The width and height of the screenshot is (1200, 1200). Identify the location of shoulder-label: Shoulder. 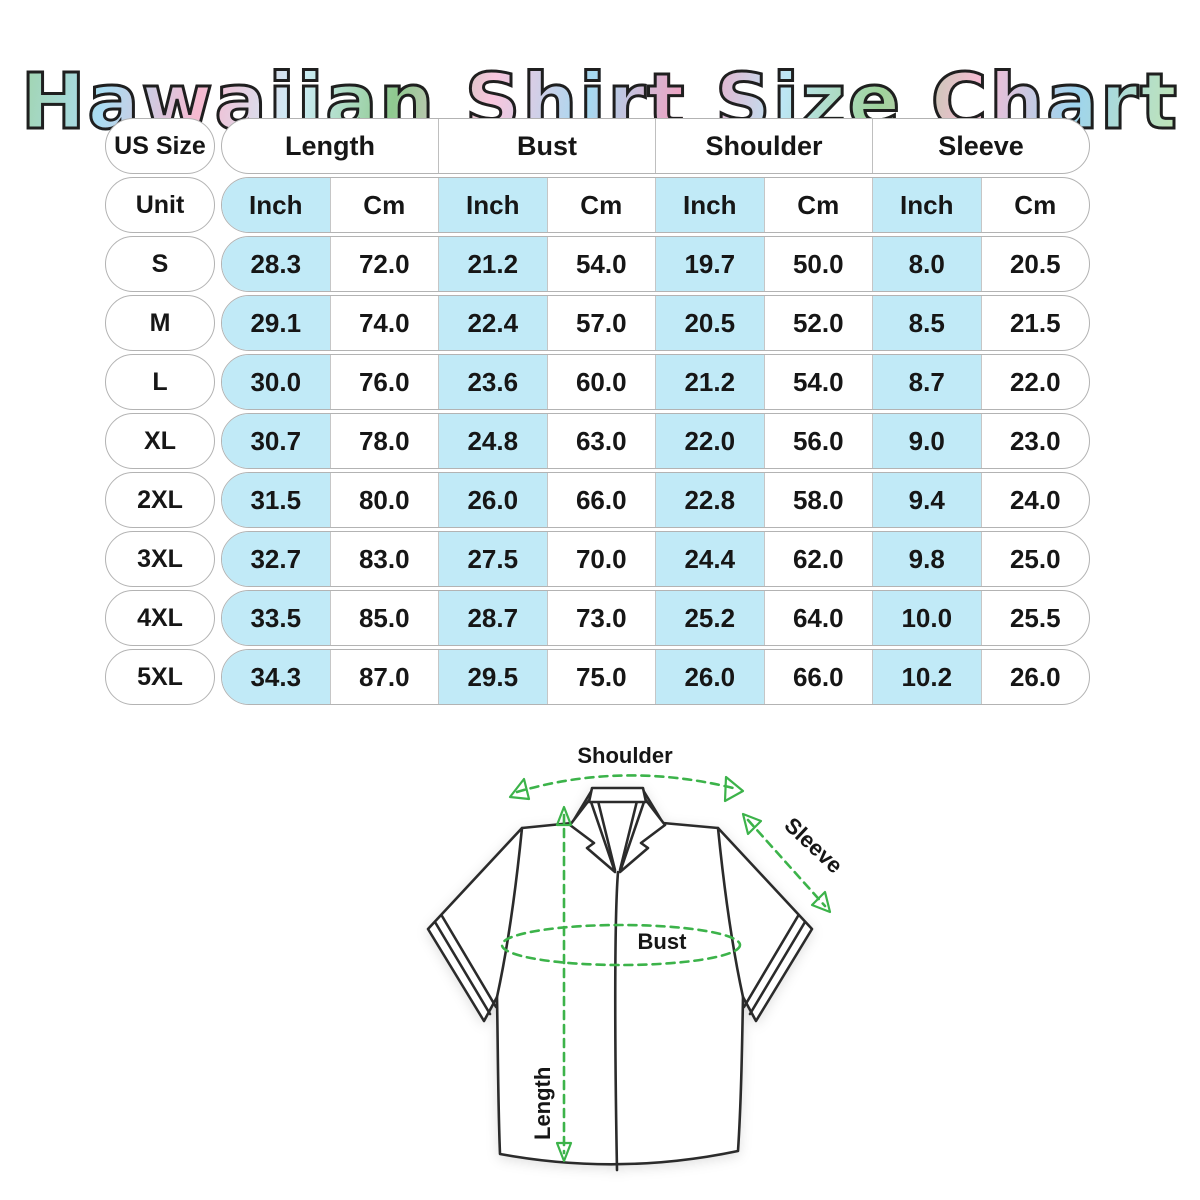
(625, 755).